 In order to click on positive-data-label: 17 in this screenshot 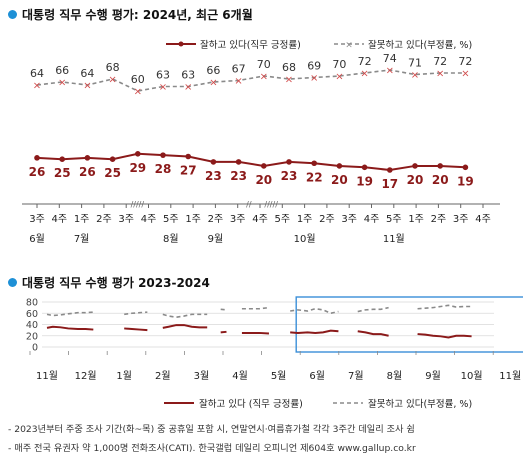, I will do `click(389, 184)`.